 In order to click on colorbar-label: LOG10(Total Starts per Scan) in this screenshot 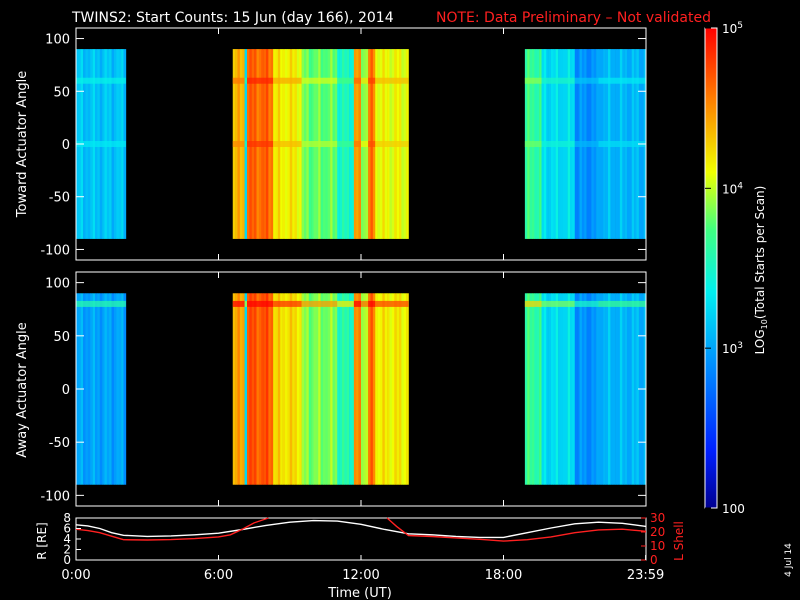, I will do `click(761, 270)`.